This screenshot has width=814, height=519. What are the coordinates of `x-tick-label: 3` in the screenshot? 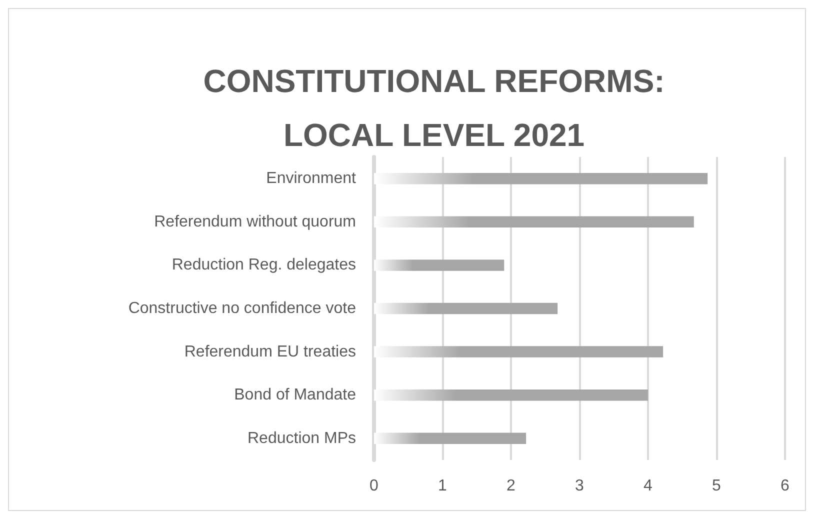 It's located at (579, 486).